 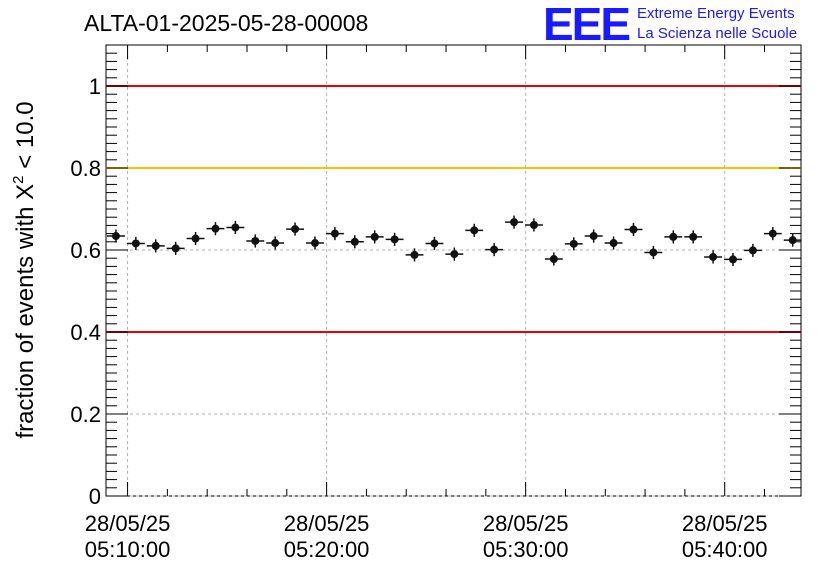 I want to click on x-tick-label-time: 05:30:00, so click(x=526, y=549).